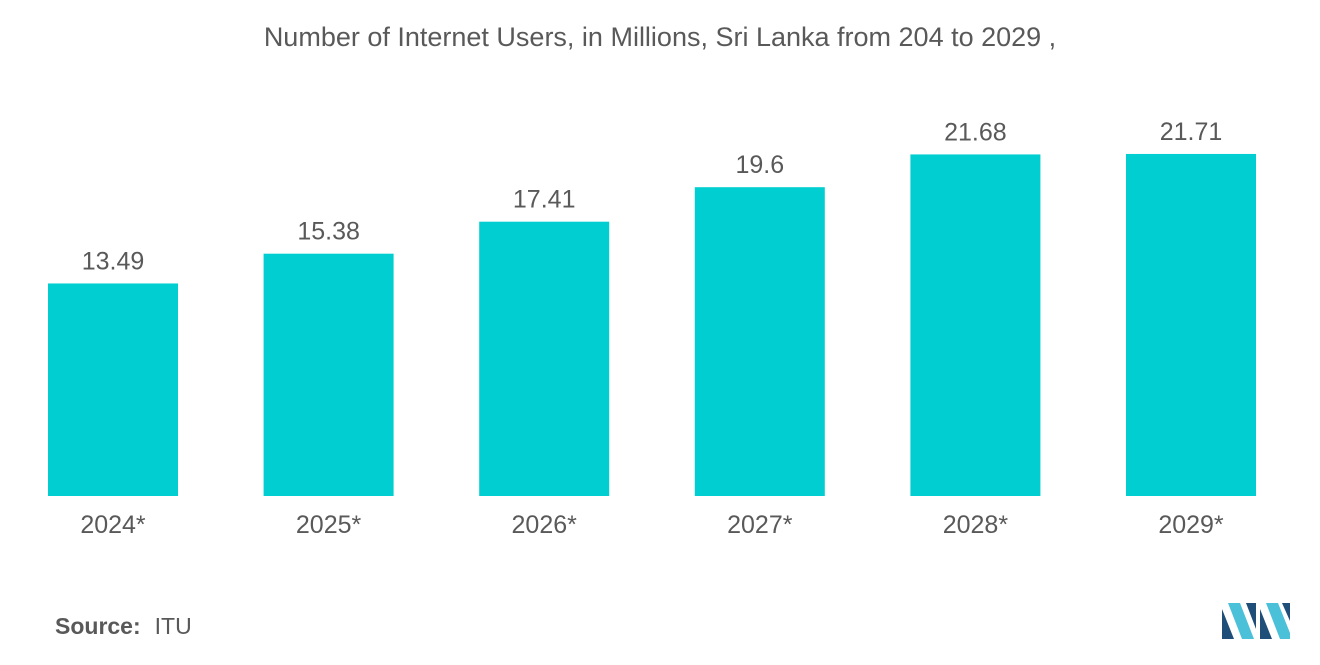  I want to click on data-label: 17.41, so click(544, 200).